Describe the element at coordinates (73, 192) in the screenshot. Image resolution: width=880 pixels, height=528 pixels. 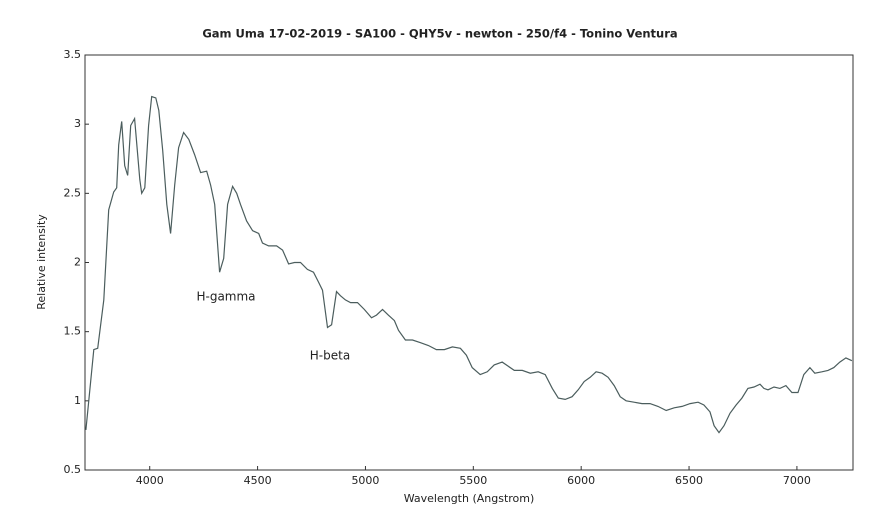
I see `y-tick-label: 2.5` at that location.